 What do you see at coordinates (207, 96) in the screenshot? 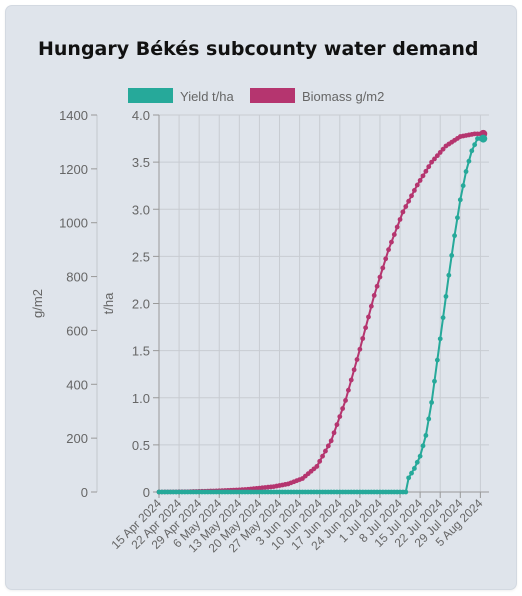
I see `legend-label-yield: Yield t/ha` at bounding box center [207, 96].